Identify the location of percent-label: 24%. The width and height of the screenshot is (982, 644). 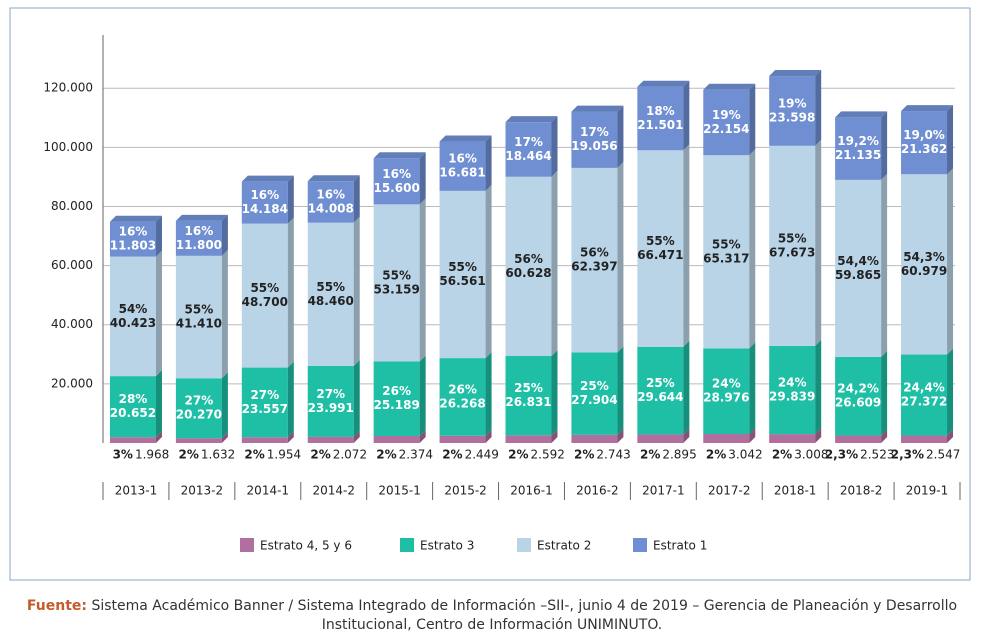
(726, 384).